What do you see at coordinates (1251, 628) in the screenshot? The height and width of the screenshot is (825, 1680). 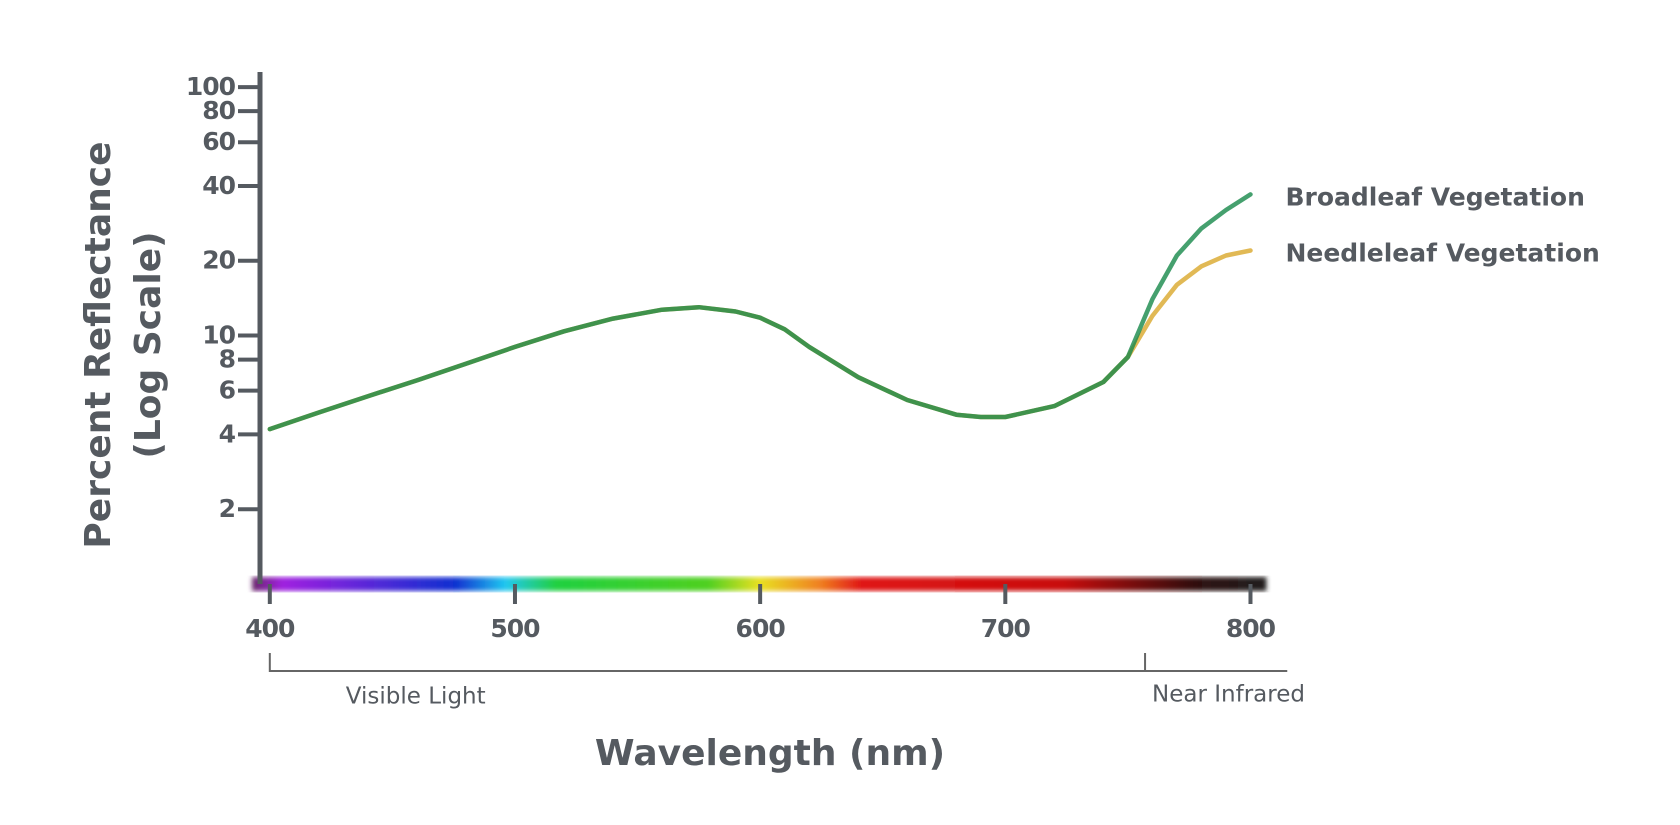 I see `x-tick-label: 800` at bounding box center [1251, 628].